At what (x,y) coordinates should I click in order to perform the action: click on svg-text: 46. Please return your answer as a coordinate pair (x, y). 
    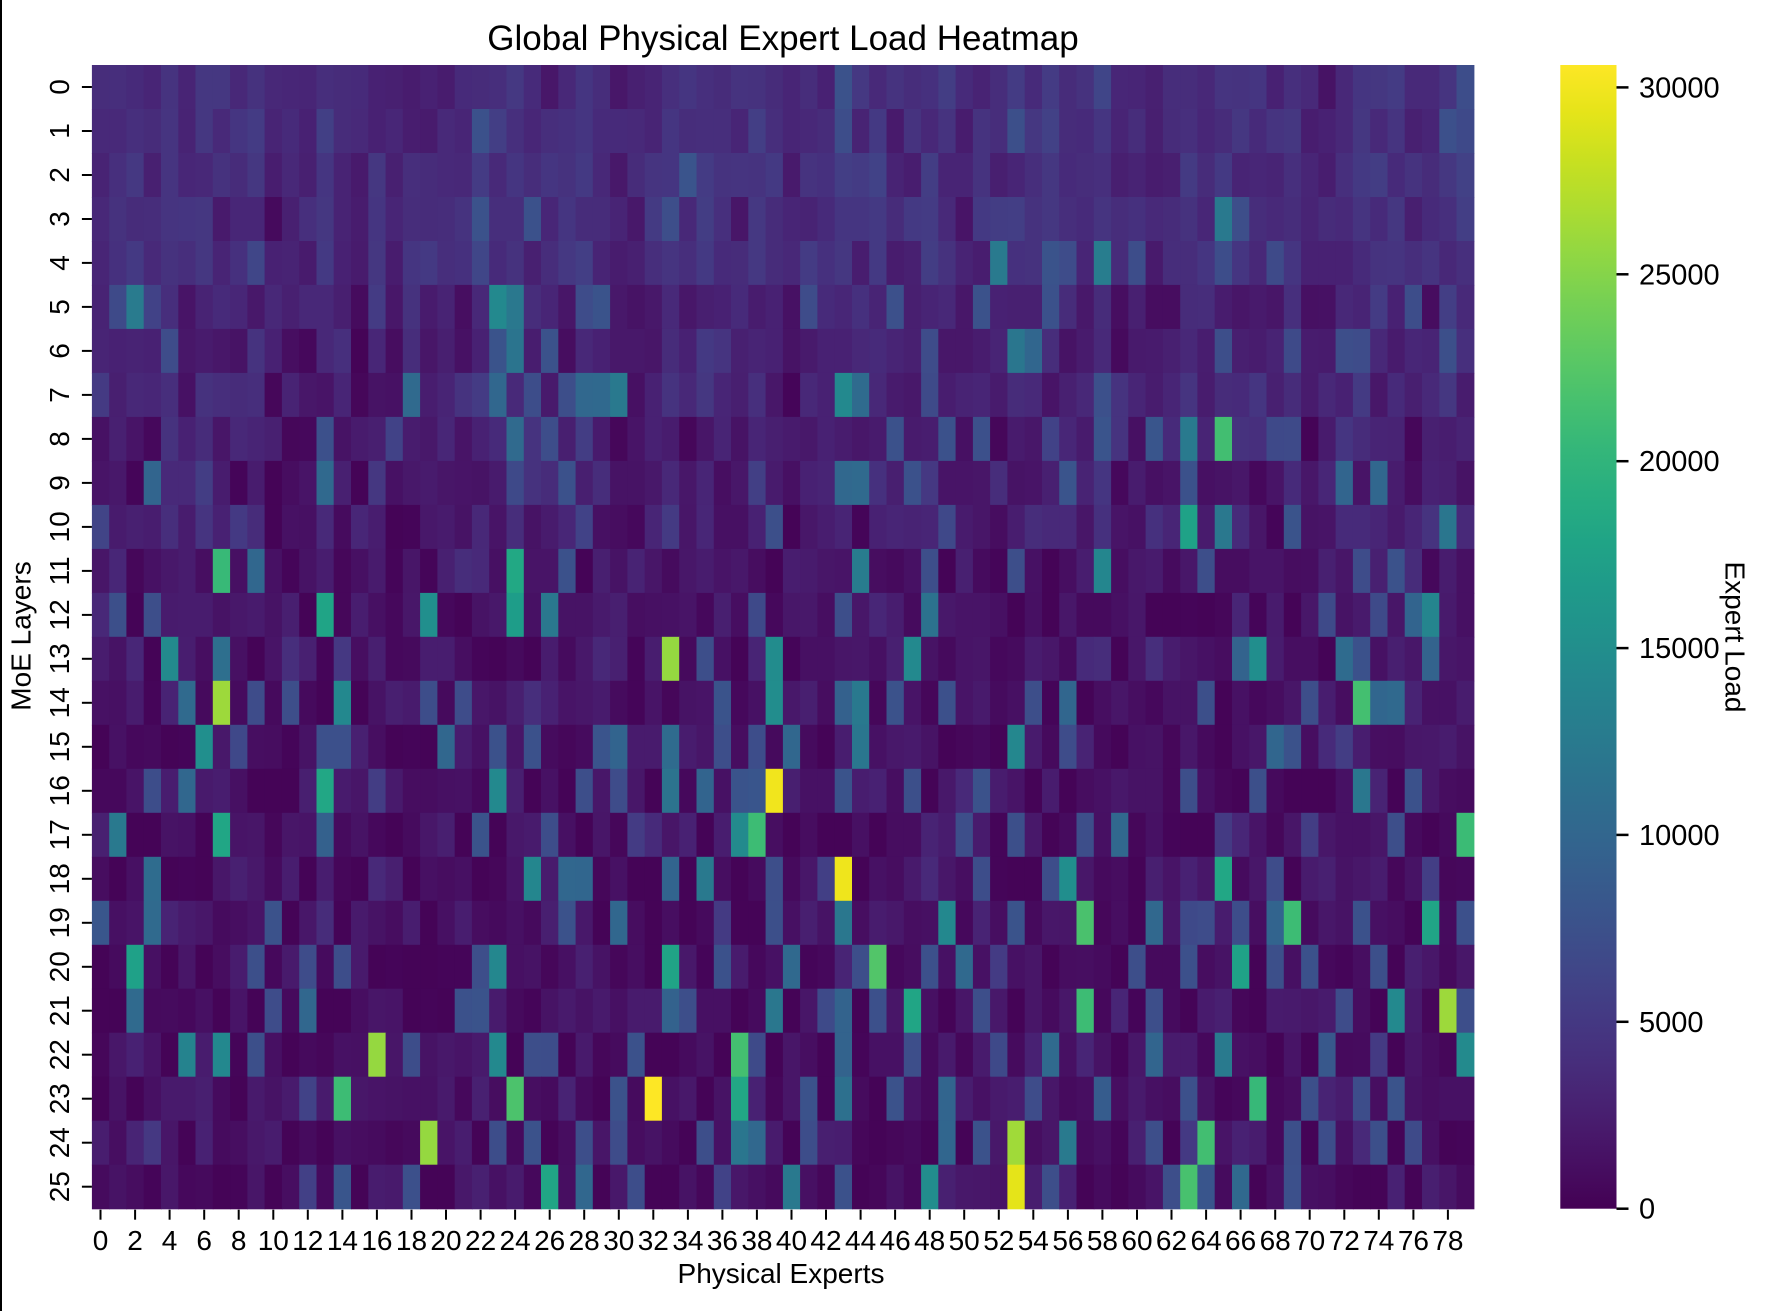
    Looking at the image, I should click on (895, 1240).